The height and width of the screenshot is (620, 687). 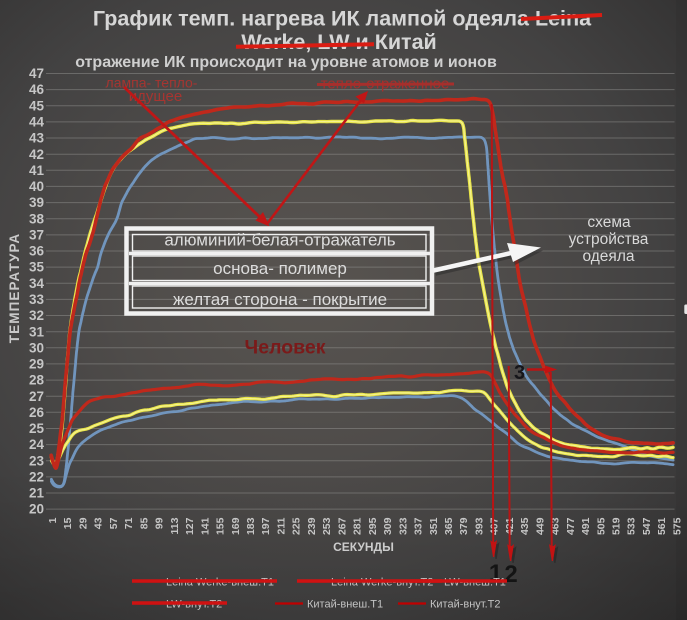 I want to click on svg-text: 533, so click(x=632, y=526).